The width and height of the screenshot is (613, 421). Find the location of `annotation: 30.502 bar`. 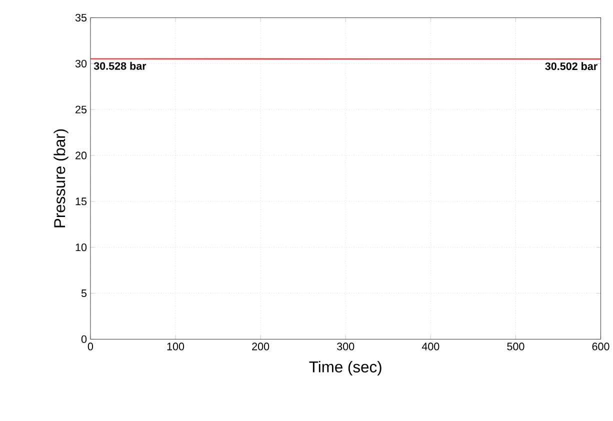

annotation: 30.502 bar is located at coordinates (571, 66).